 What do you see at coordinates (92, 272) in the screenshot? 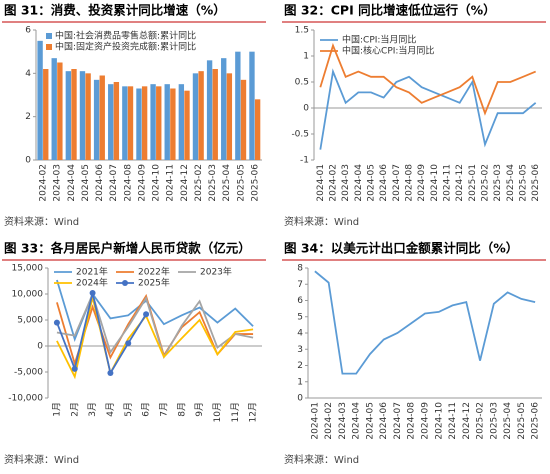
I see `legend-label: 2021年` at bounding box center [92, 272].